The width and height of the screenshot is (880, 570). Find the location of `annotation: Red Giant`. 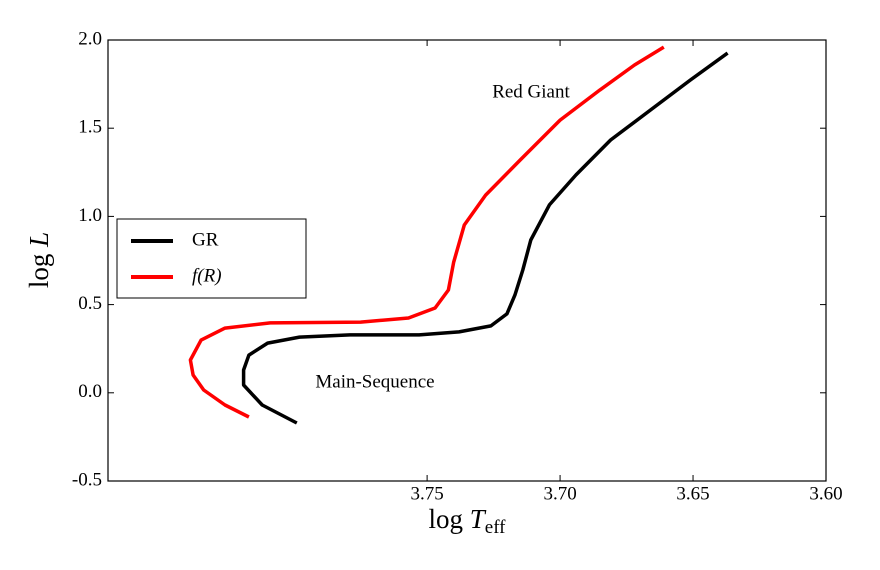

annotation: Red Giant is located at coordinates (531, 91).